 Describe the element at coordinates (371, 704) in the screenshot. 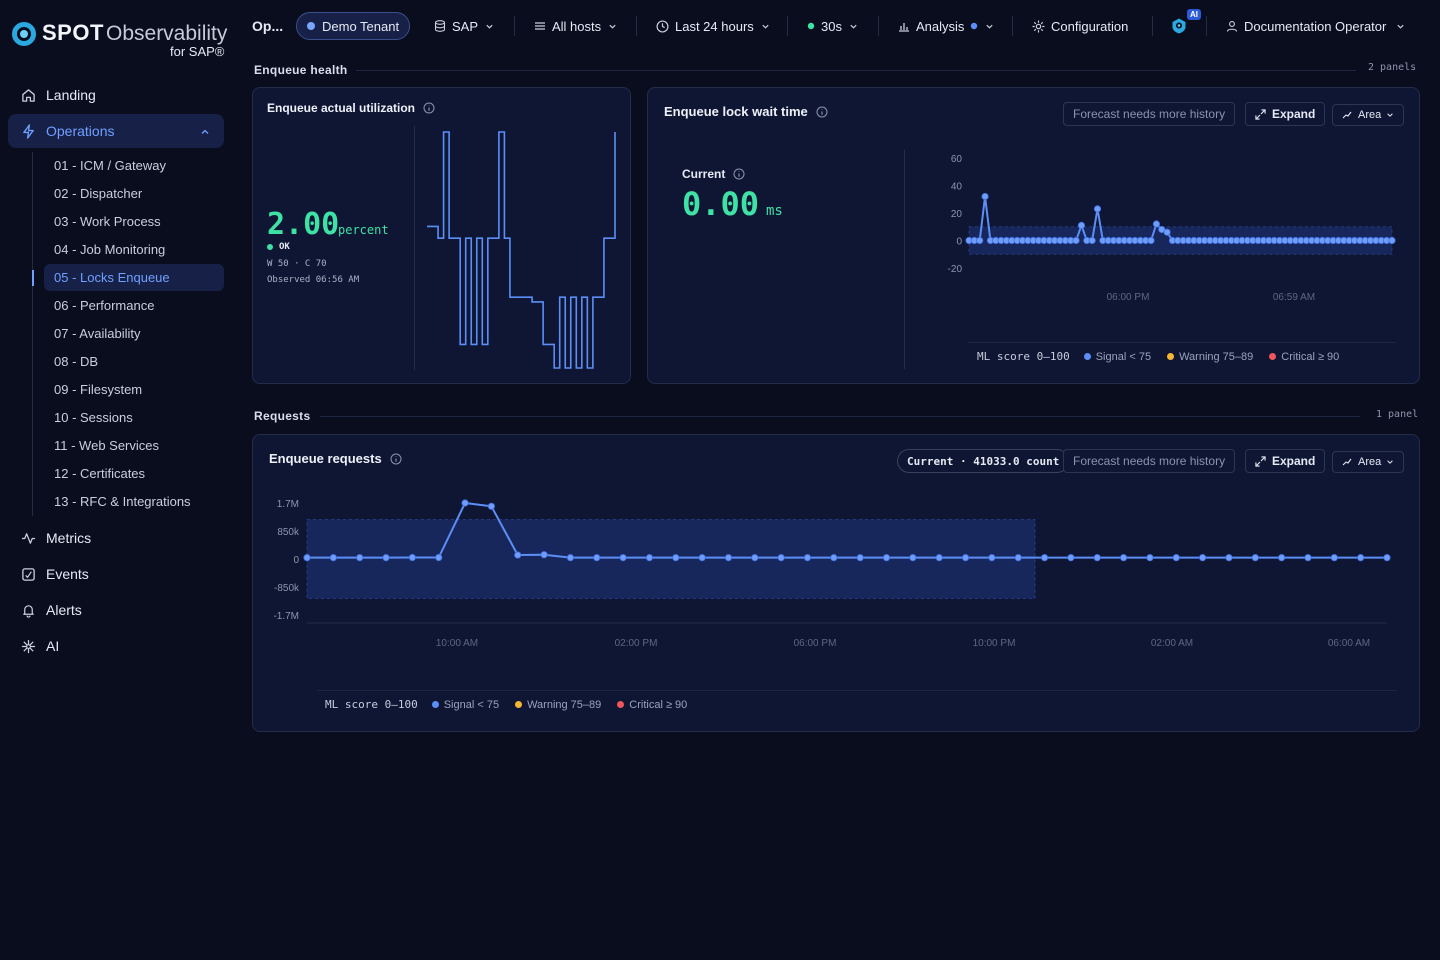

I see `legend-head: ML score 0–100` at that location.